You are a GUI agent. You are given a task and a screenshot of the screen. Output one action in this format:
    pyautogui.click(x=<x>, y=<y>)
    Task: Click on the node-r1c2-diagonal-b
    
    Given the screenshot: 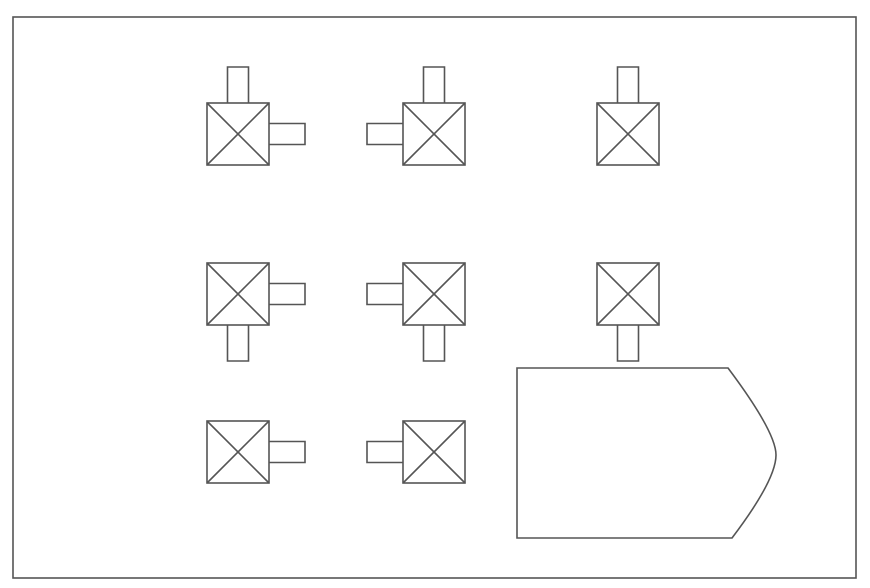 What is the action you would take?
    pyautogui.click(x=434, y=134)
    